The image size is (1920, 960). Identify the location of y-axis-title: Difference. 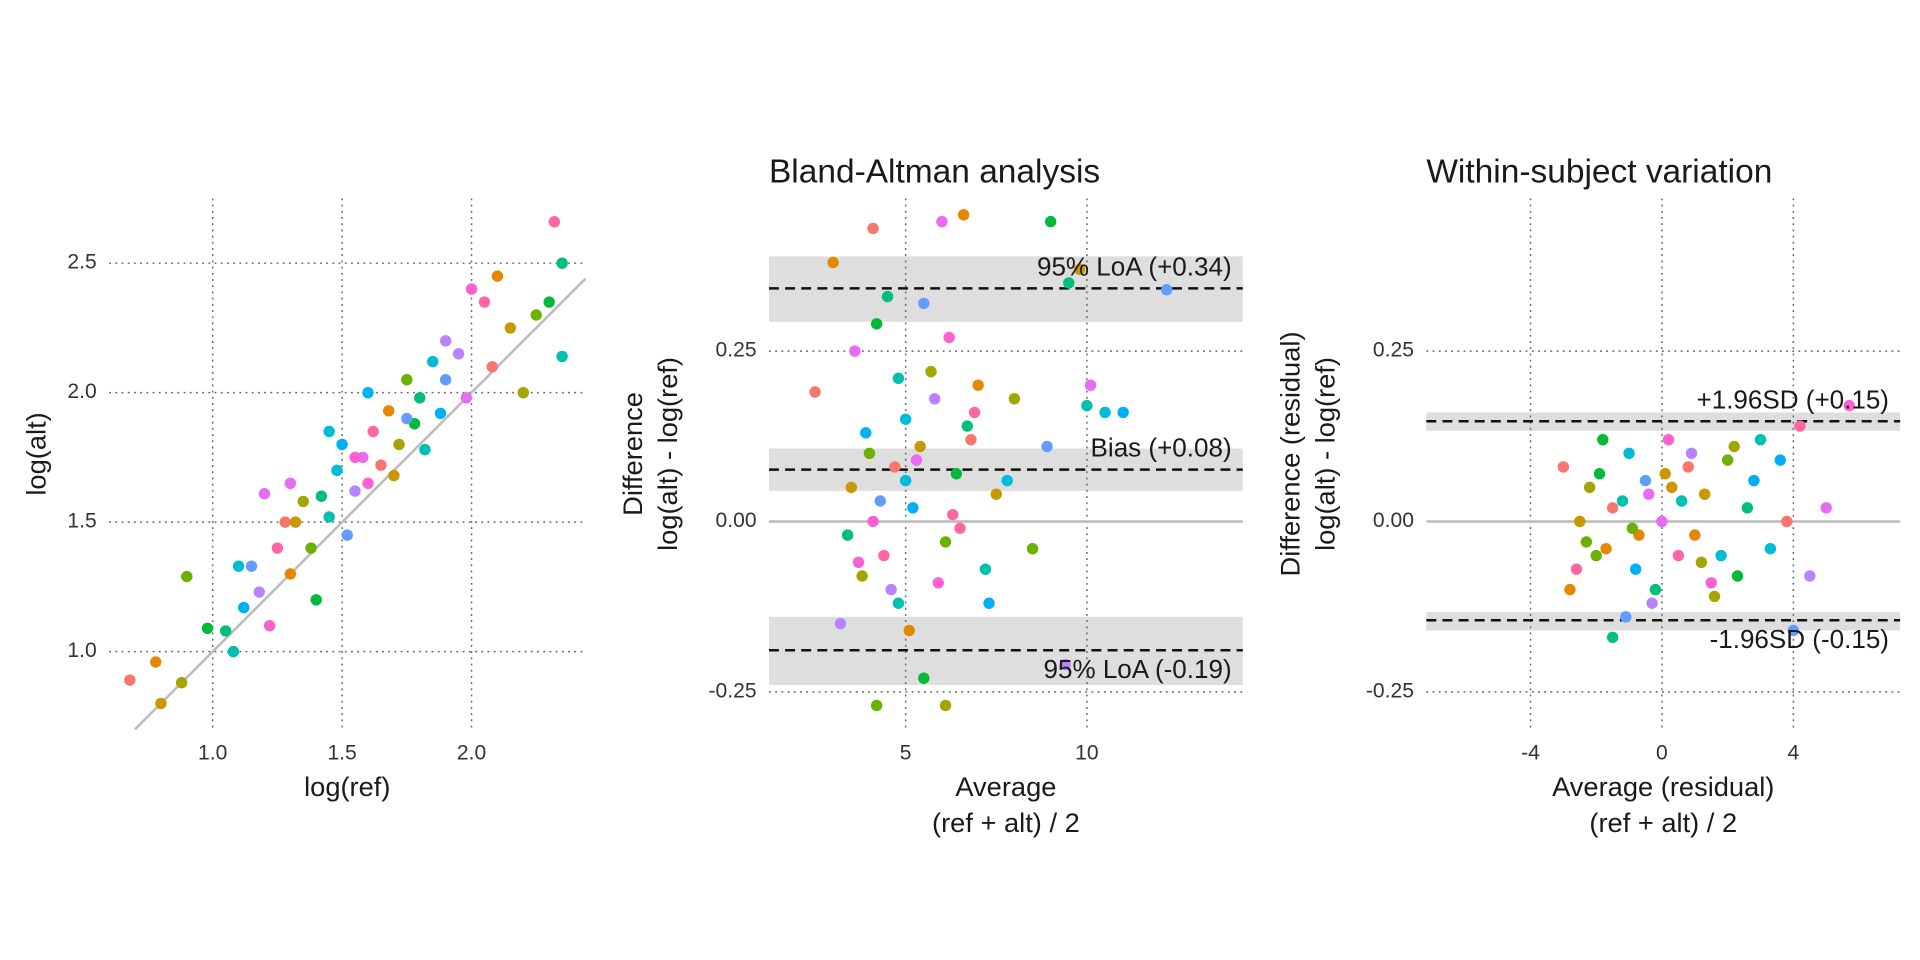
(632, 454).